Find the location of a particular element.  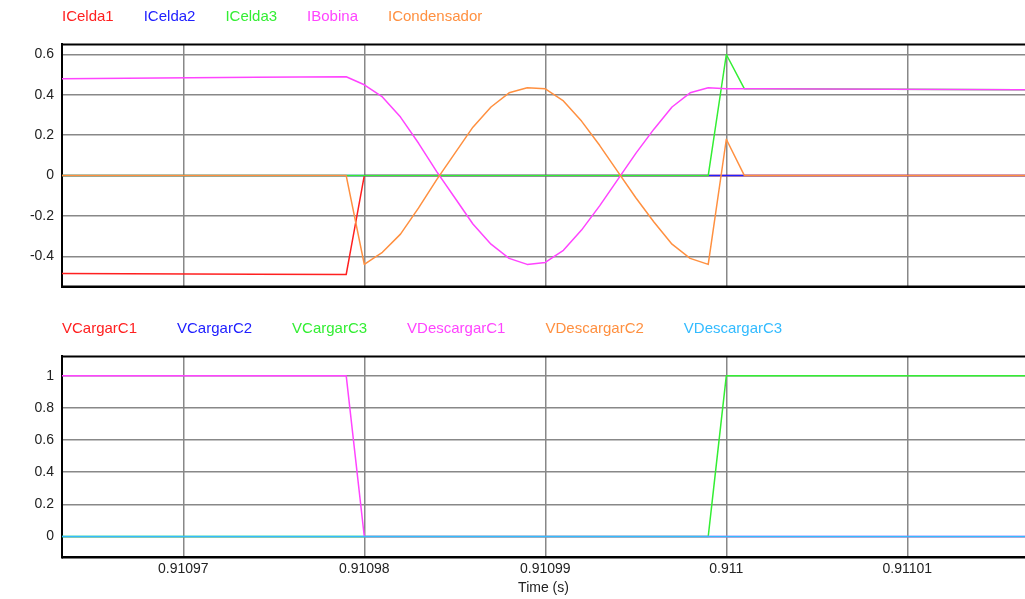

text: ICelda3 is located at coordinates (251, 15).